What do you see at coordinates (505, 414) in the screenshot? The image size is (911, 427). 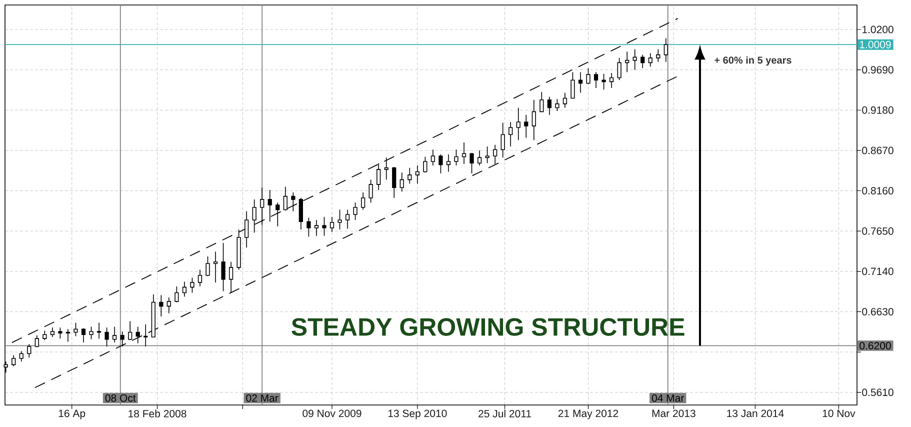 I see `x-tick-label: 25 Jul 2011` at bounding box center [505, 414].